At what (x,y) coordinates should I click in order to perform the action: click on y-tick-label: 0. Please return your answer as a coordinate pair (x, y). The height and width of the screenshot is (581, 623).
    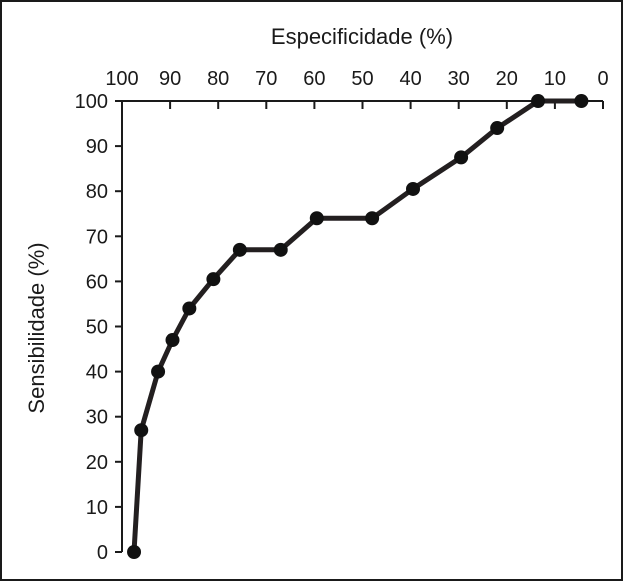
    Looking at the image, I should click on (102, 553).